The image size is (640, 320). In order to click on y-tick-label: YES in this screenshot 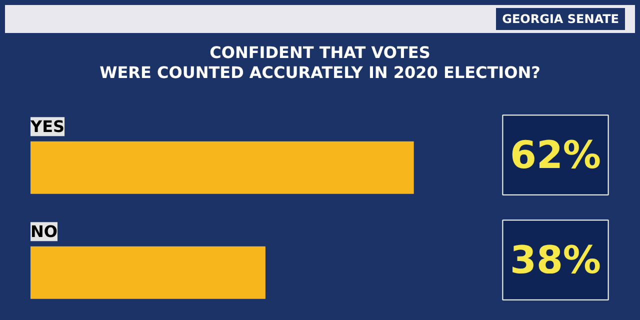, I will do `click(47, 126)`.